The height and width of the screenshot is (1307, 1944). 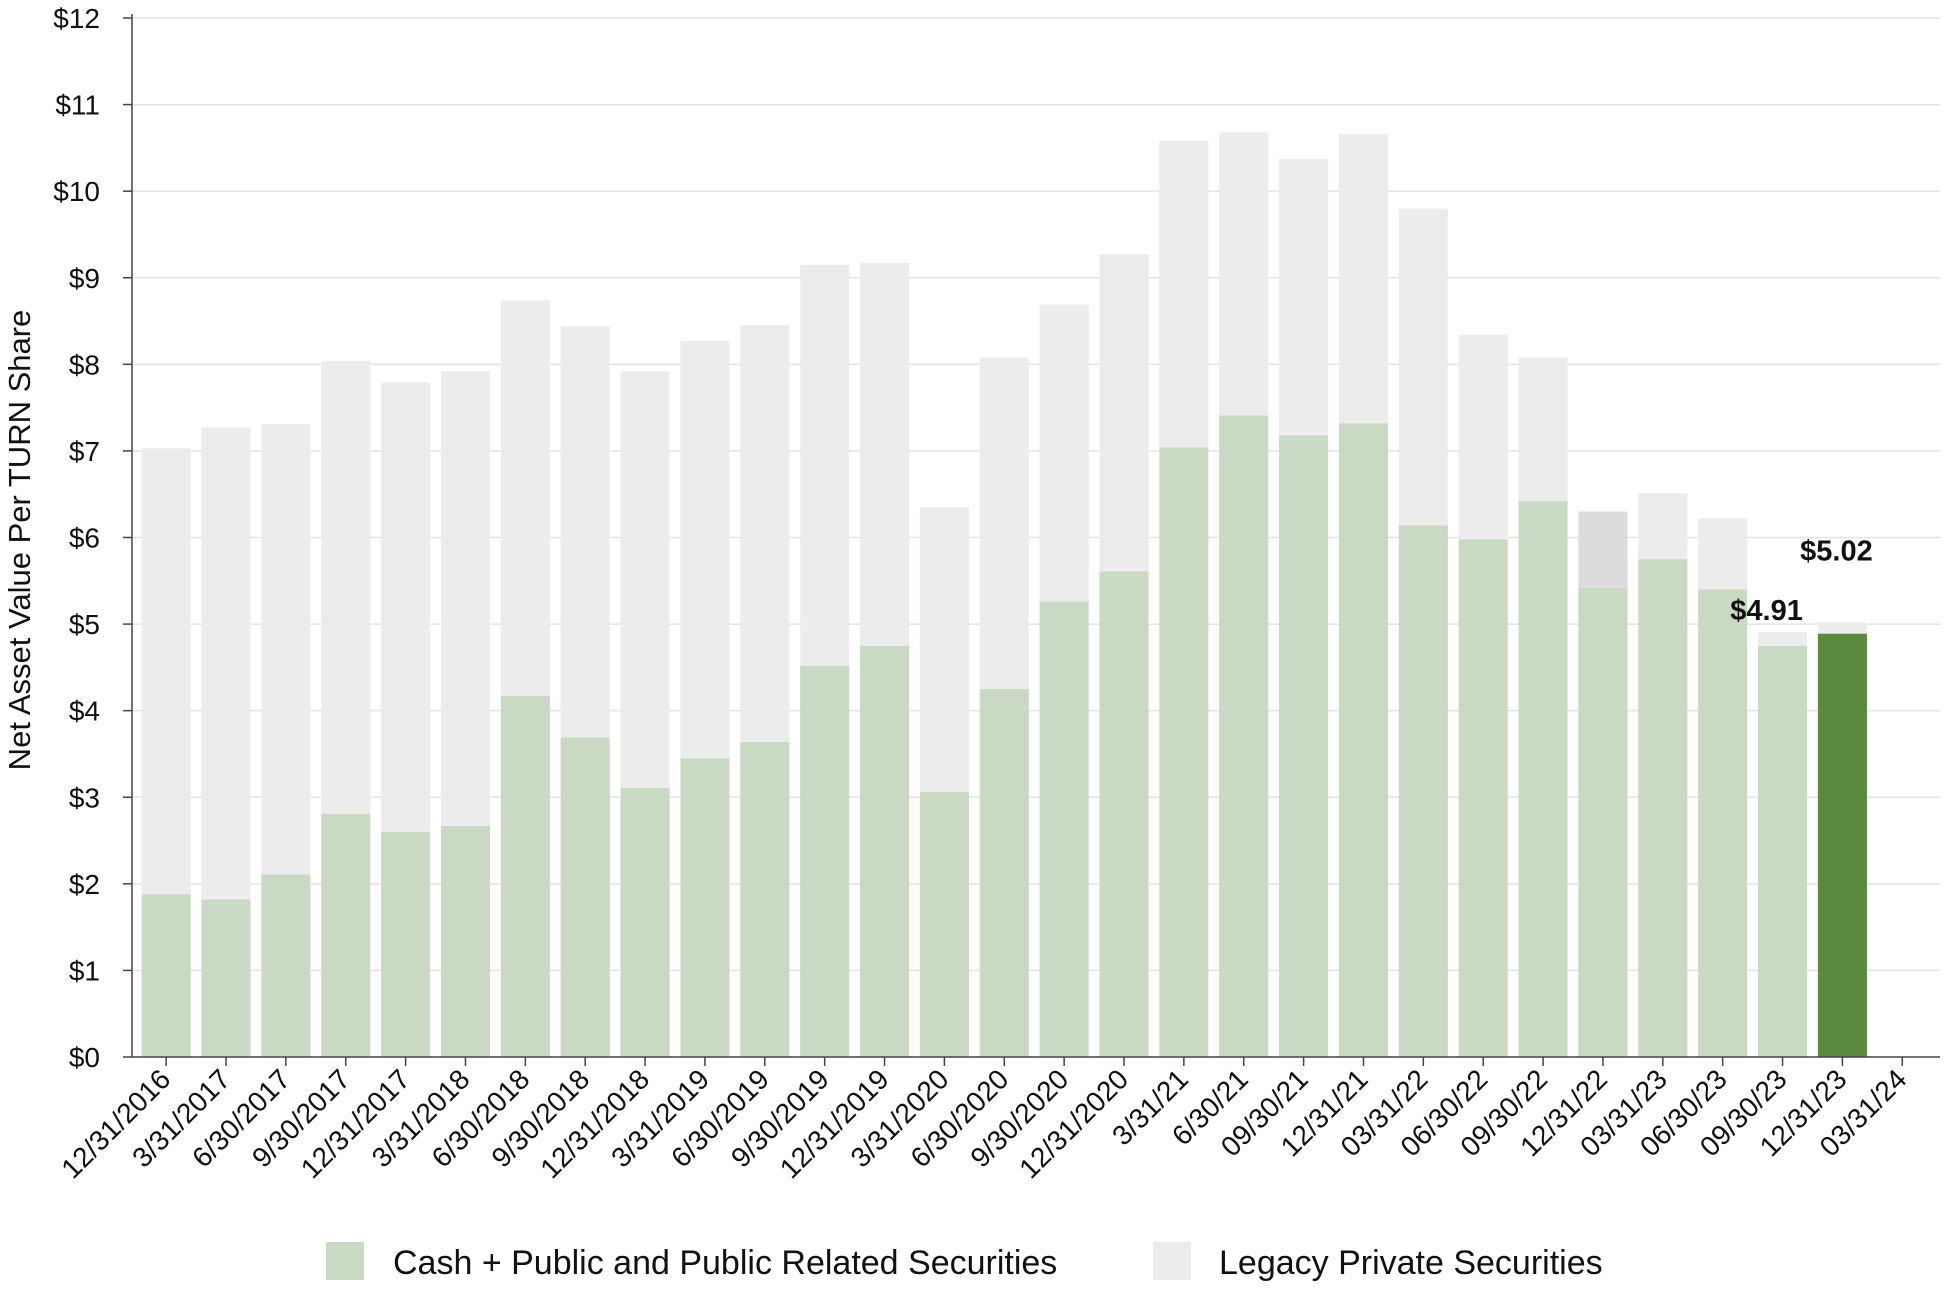 I want to click on y-tick-label: $2, so click(x=84, y=884).